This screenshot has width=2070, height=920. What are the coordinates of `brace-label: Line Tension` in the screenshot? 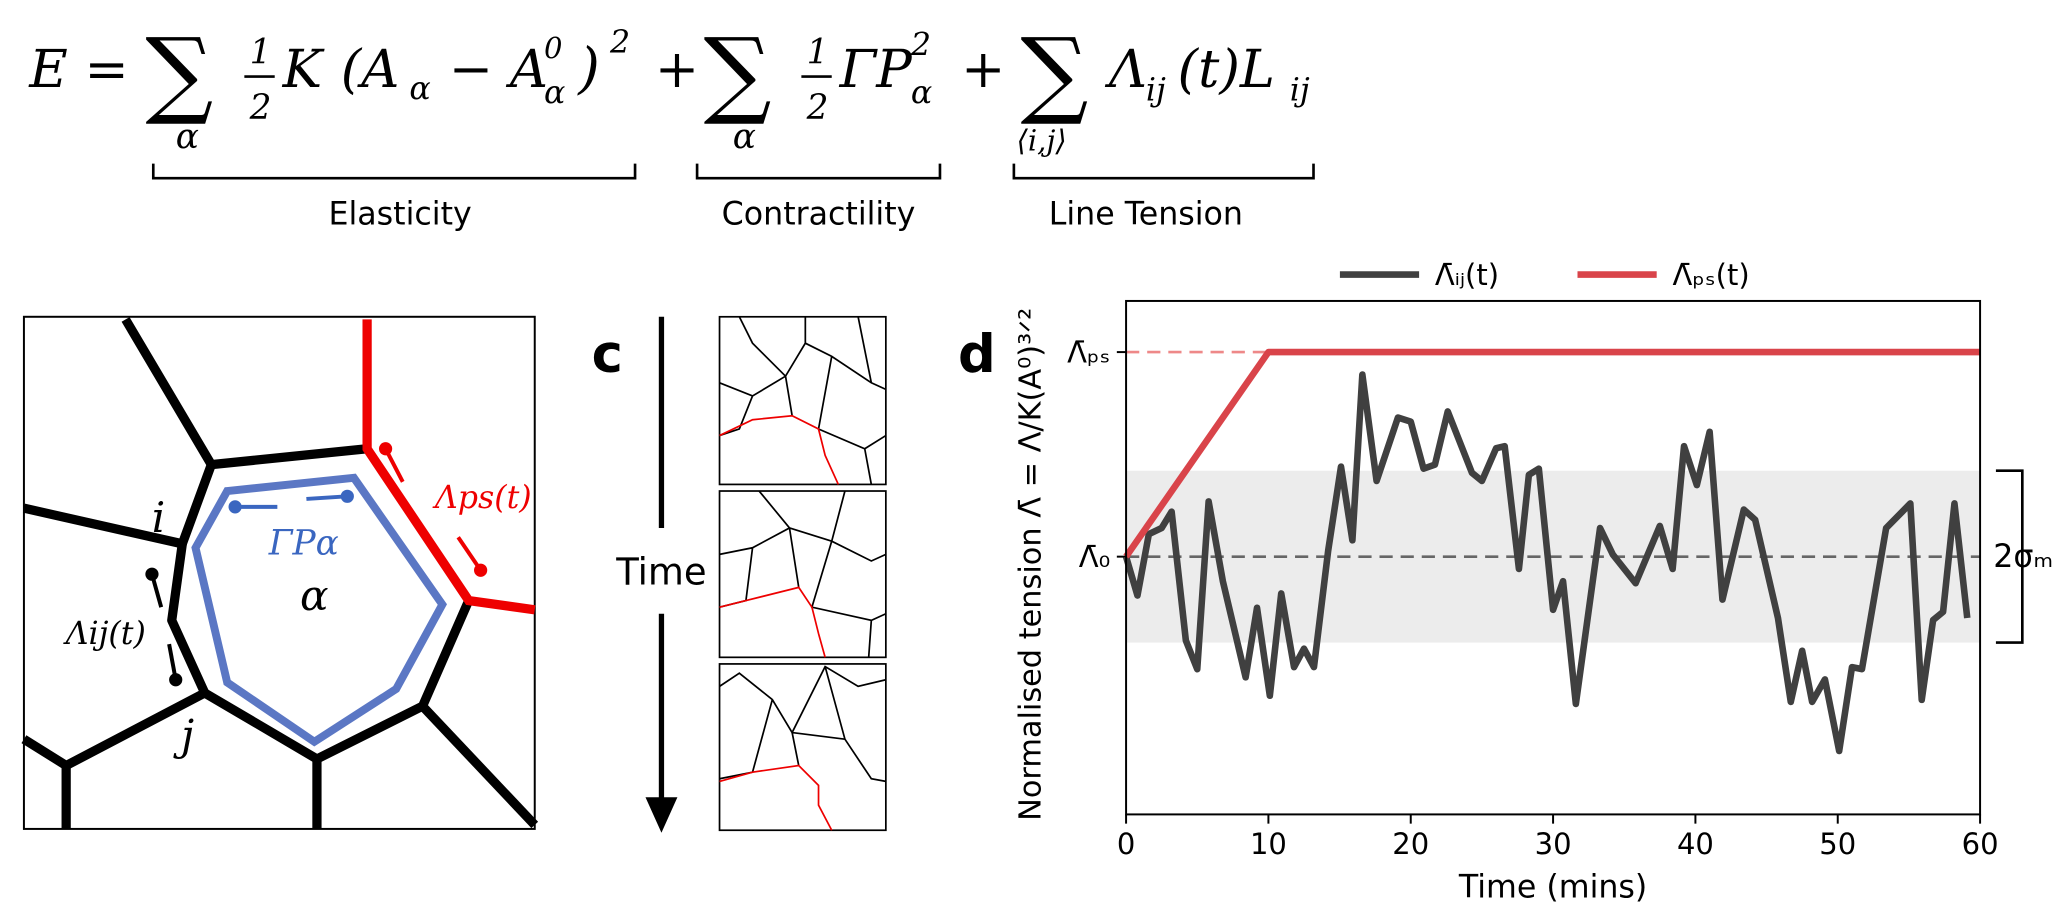 It's located at (1146, 214).